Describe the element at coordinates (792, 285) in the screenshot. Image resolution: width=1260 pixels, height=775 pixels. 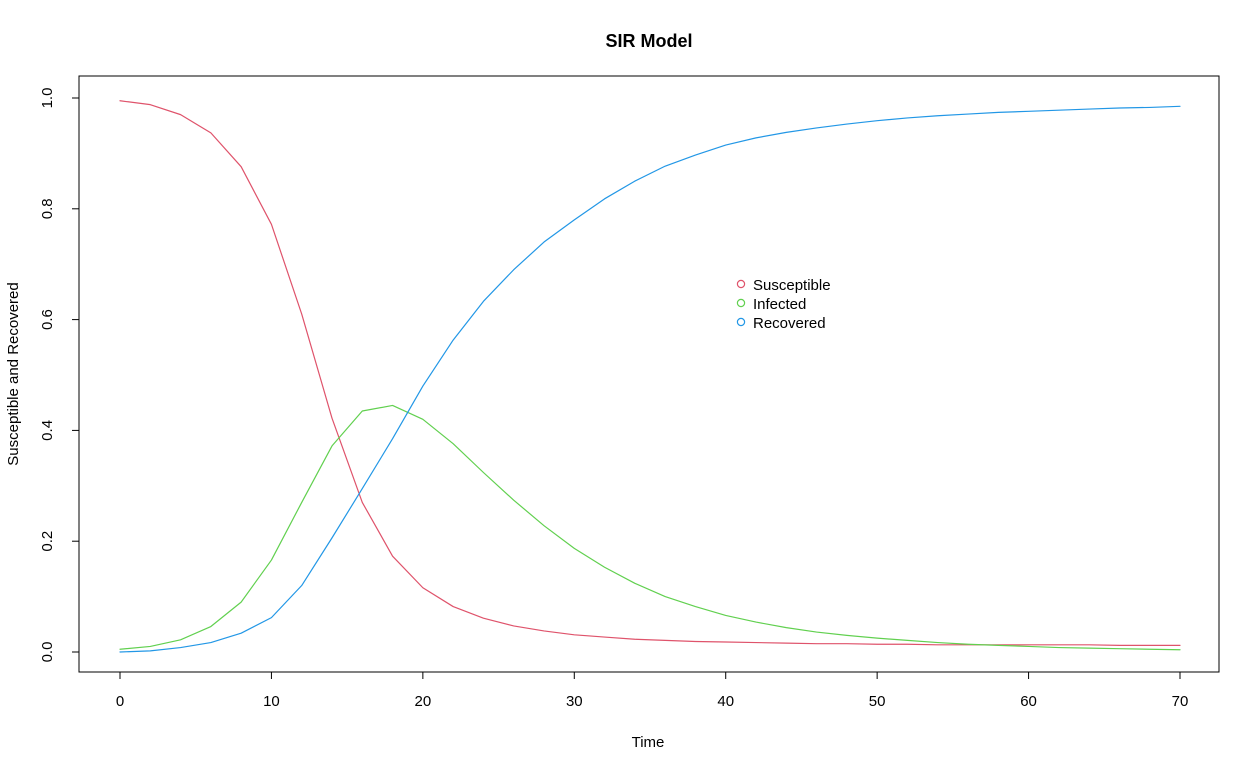
I see `susceptible-legend-label: Susceptible` at that location.